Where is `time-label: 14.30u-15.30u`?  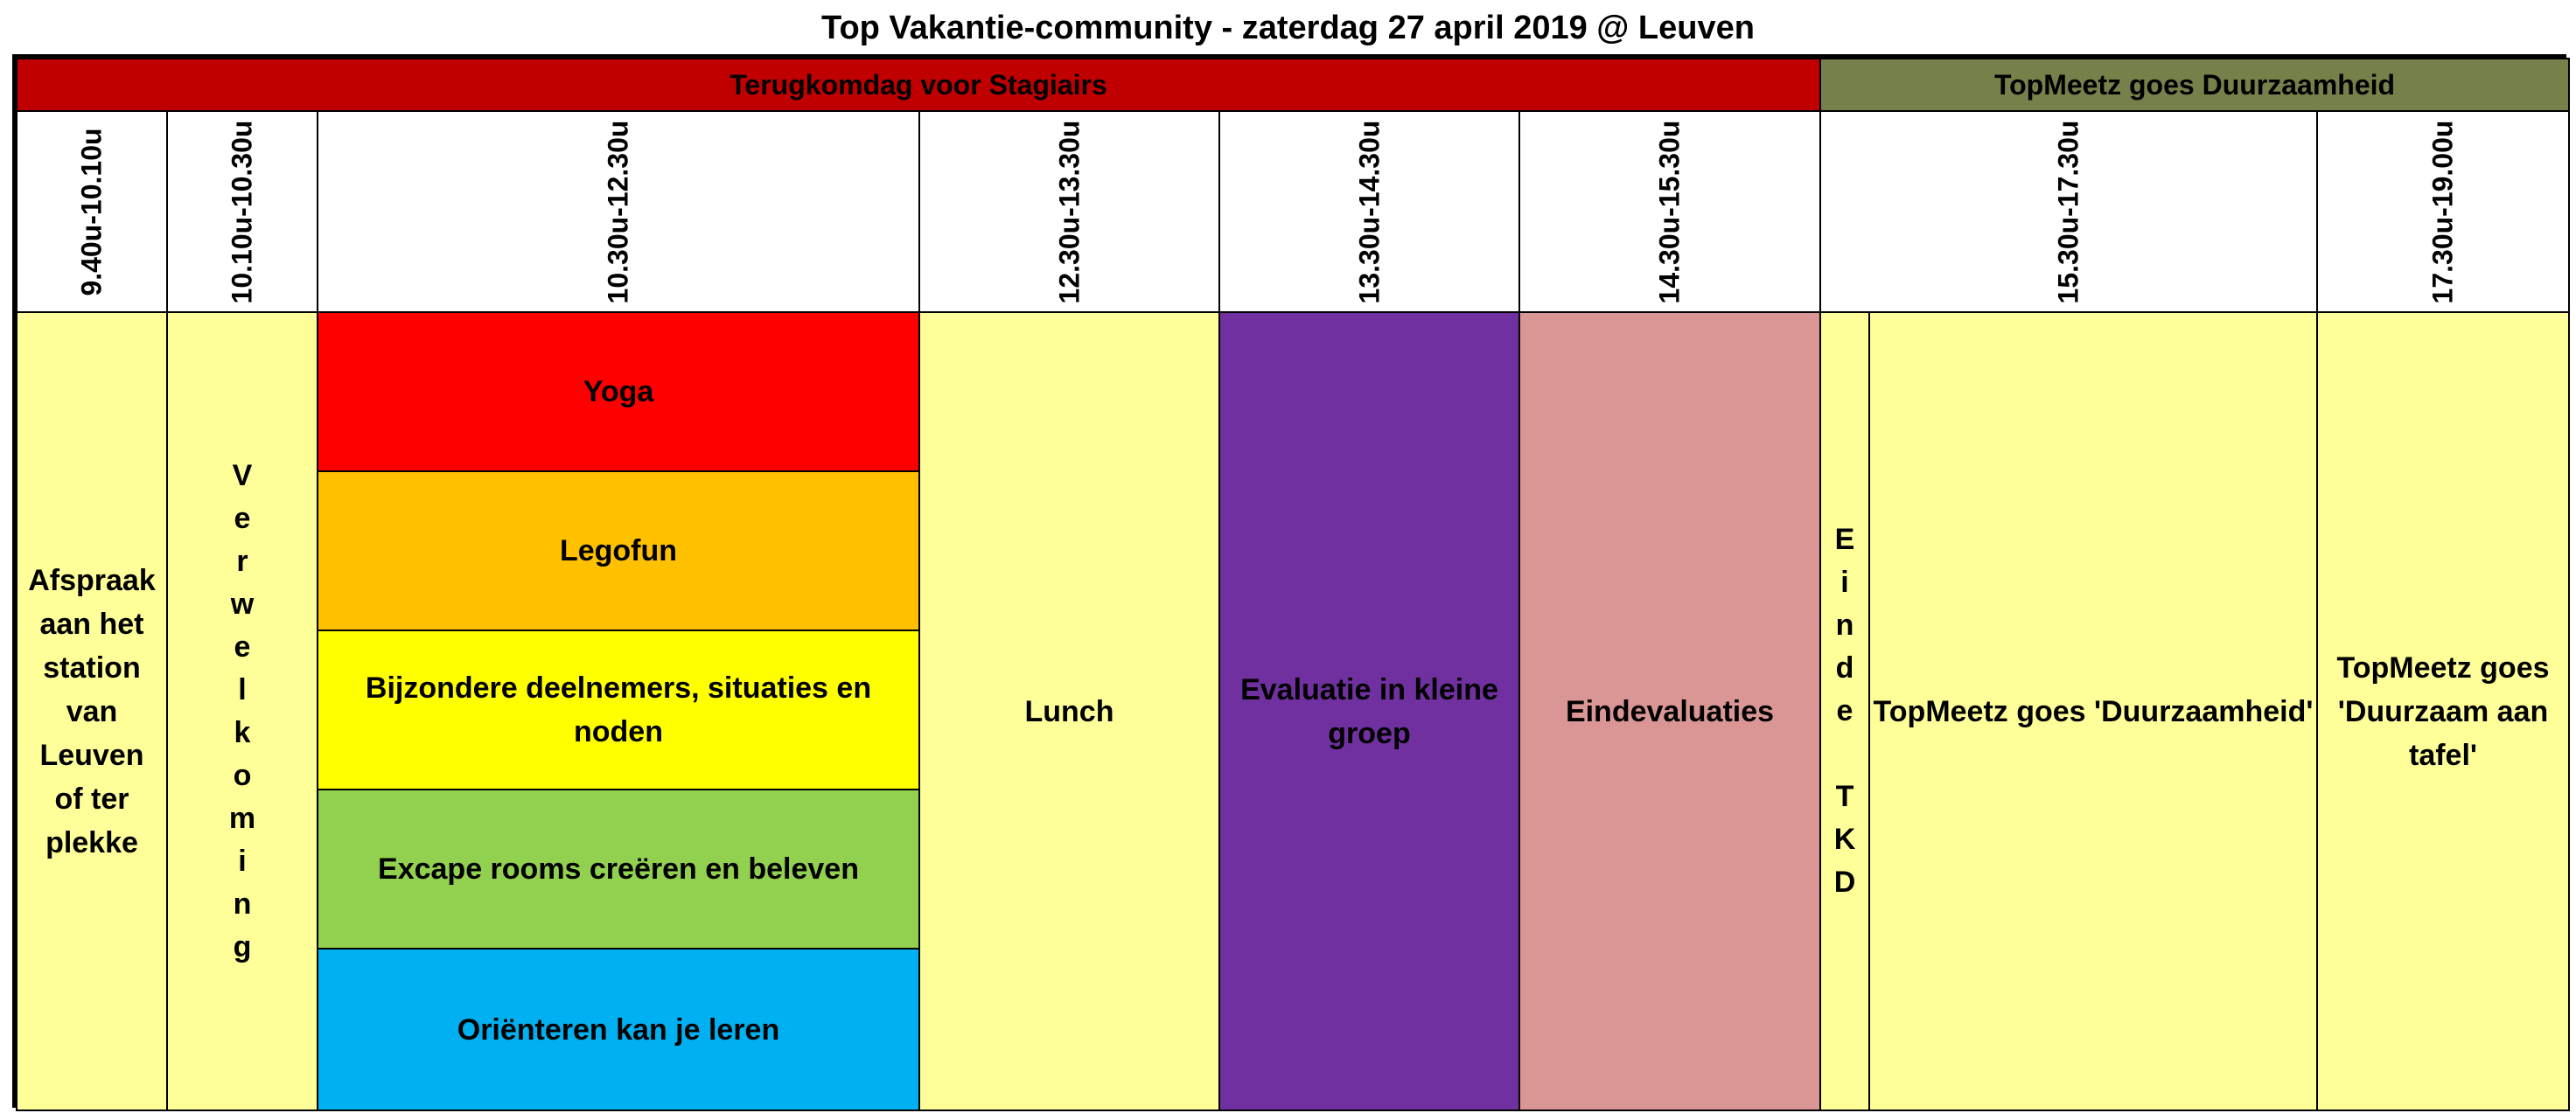
time-label: 14.30u-15.30u is located at coordinates (1669, 211).